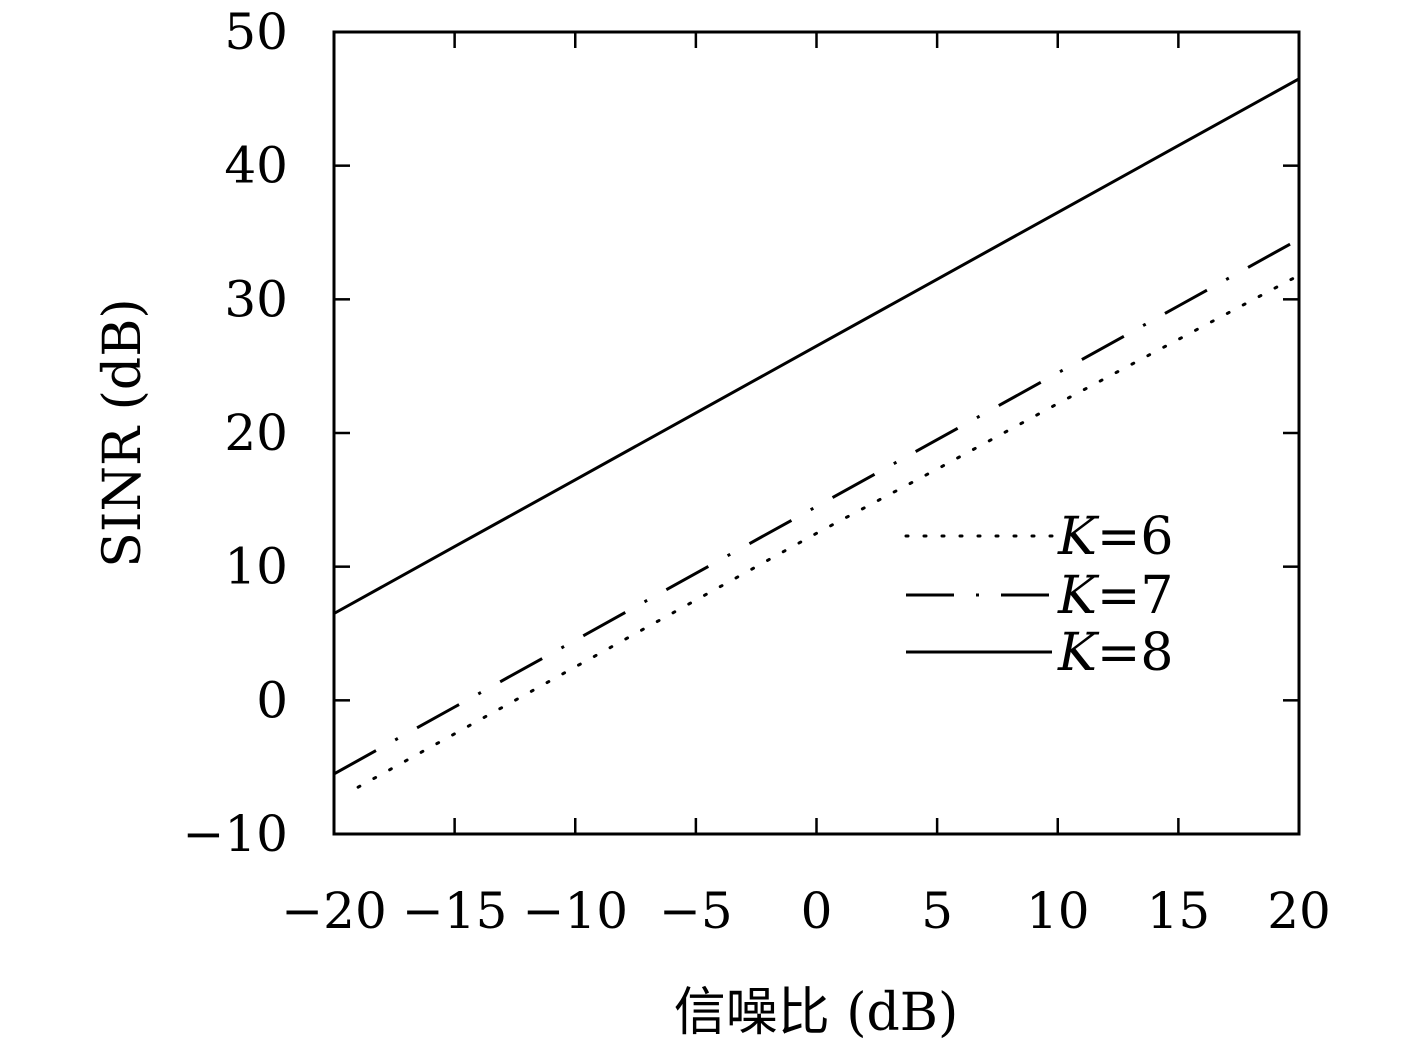  I want to click on y-tick-label: 50, so click(256, 32).